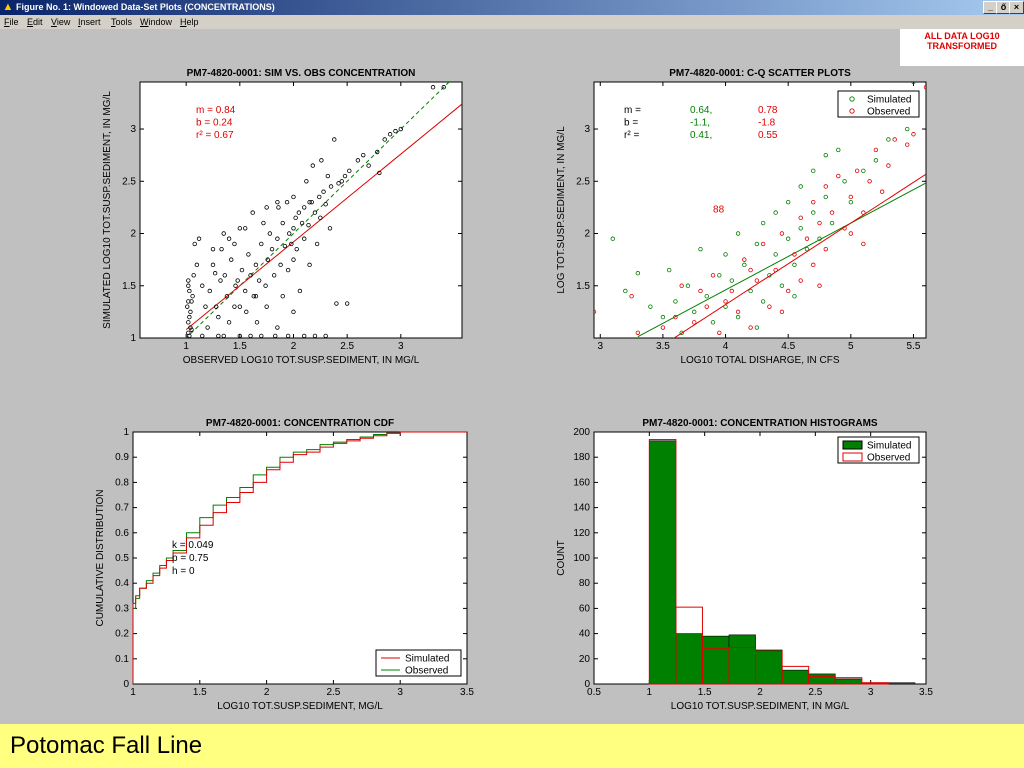 The height and width of the screenshot is (768, 1024). What do you see at coordinates (585, 583) in the screenshot?
I see `y-tick-label: 80` at bounding box center [585, 583].